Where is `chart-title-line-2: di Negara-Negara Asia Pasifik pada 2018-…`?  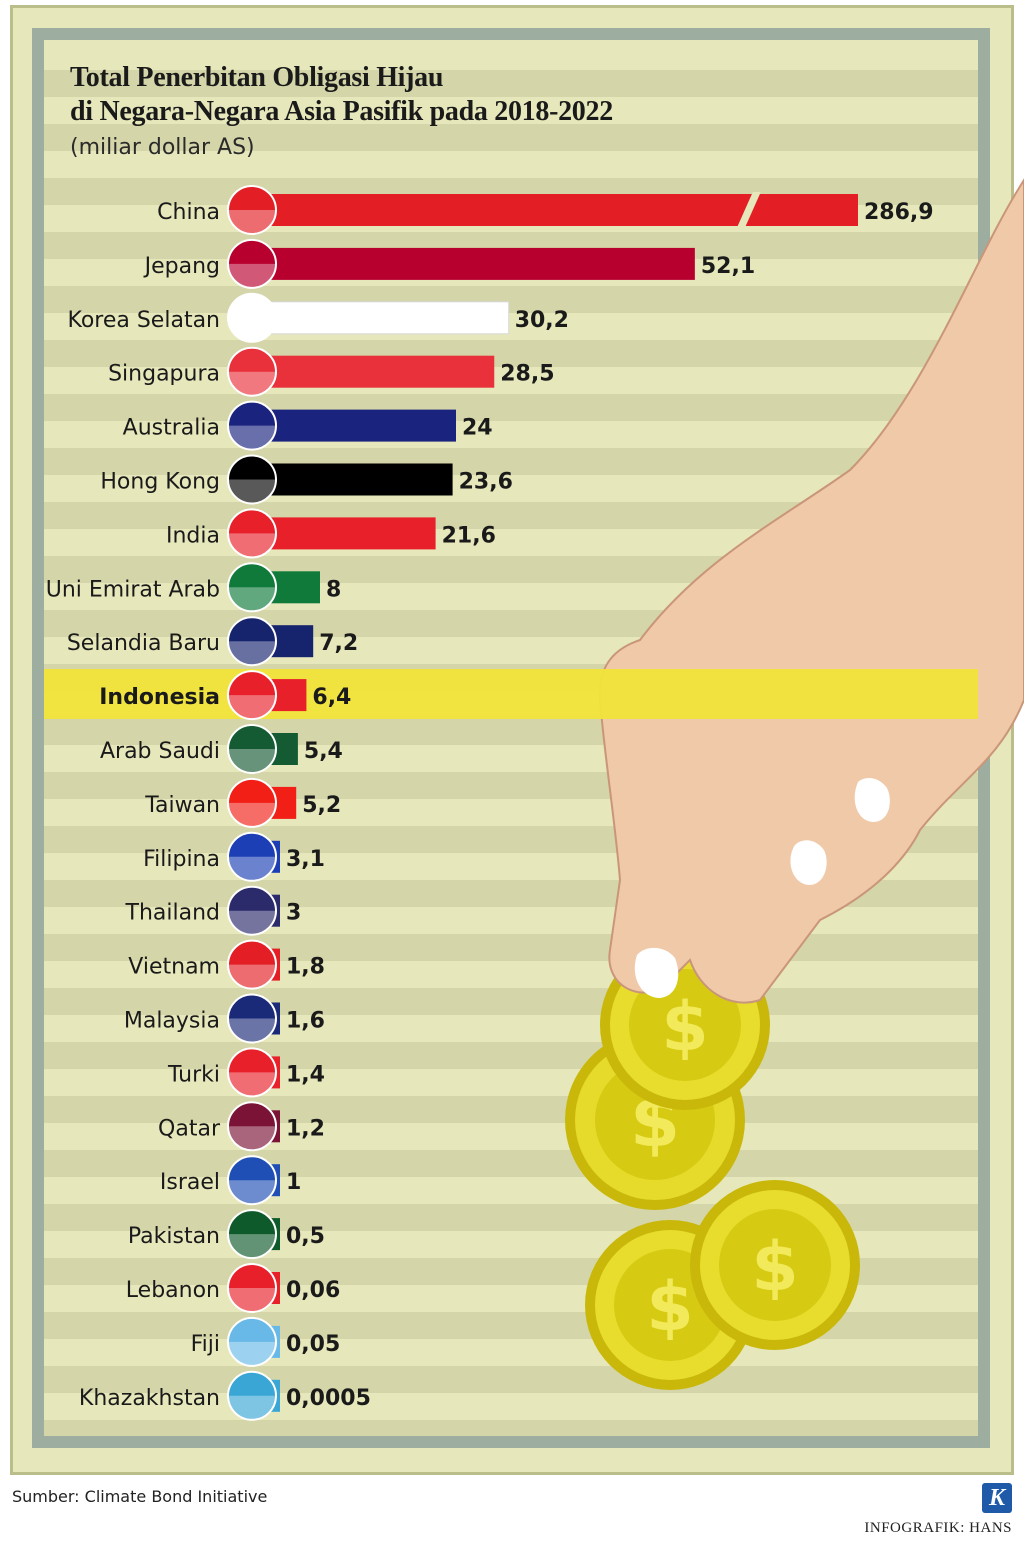
chart-title-line-2: di Negara-Negara Asia Pasifik pada 2018-… is located at coordinates (341, 111).